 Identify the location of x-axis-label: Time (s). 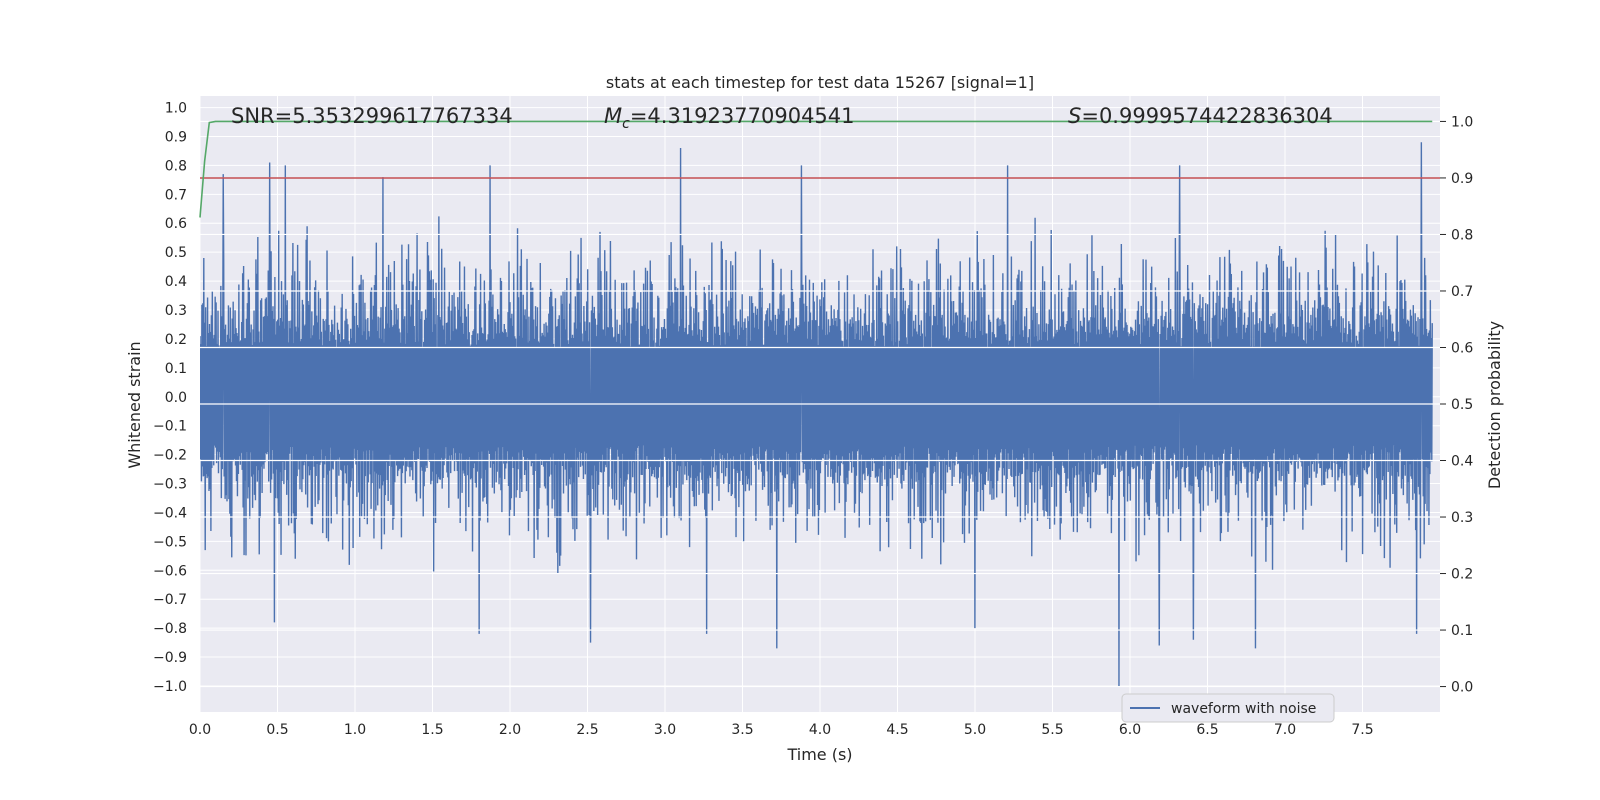
(819, 754).